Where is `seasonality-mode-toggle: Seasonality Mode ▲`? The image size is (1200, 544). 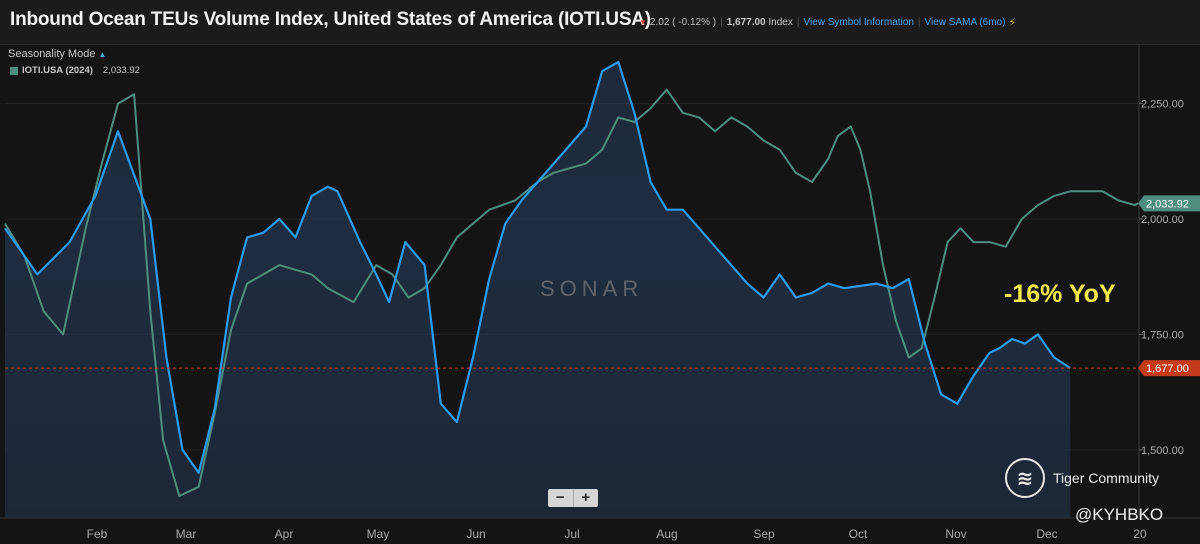 seasonality-mode-toggle: Seasonality Mode ▲ is located at coordinates (57, 54).